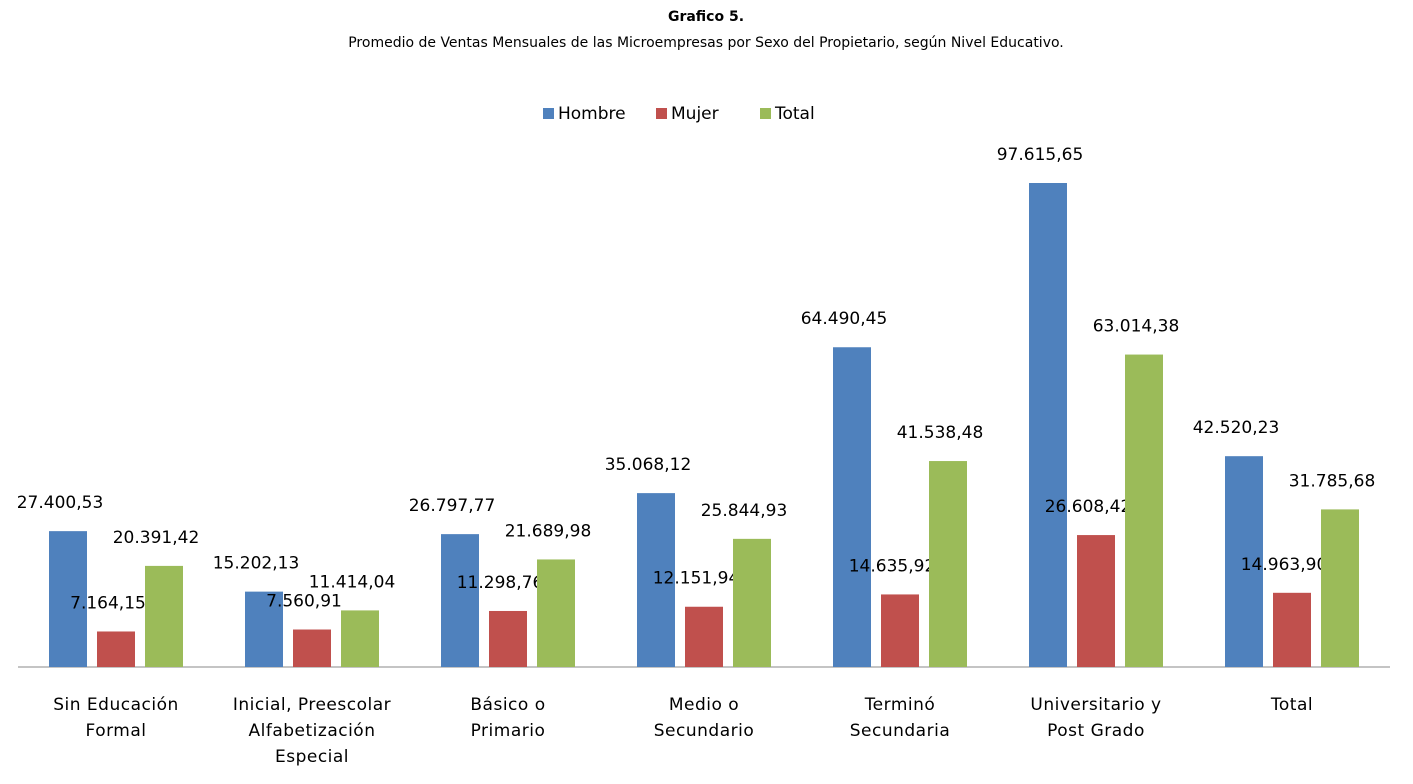 The image size is (1413, 784). What do you see at coordinates (940, 433) in the screenshot?
I see `data-label: 41.538,48` at bounding box center [940, 433].